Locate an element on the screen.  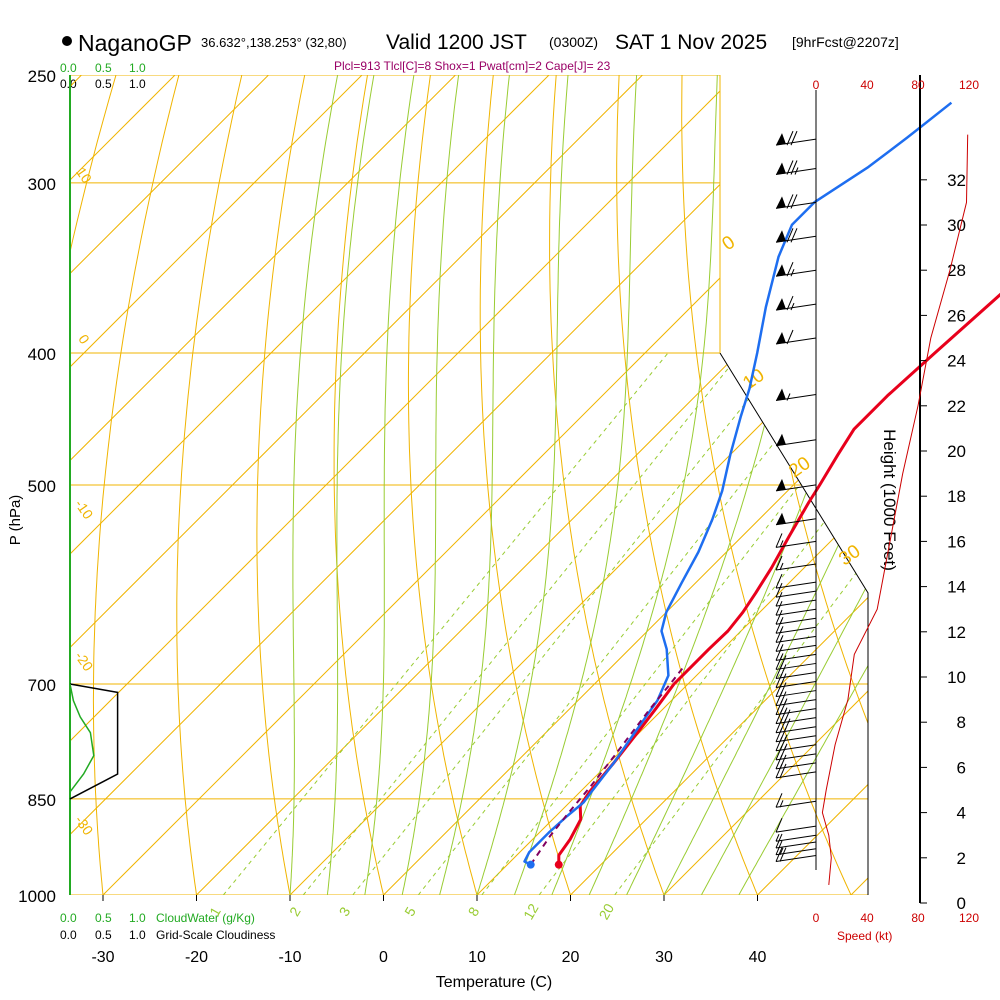
moist-adiabat-label: 0 is located at coordinates (728, 243).